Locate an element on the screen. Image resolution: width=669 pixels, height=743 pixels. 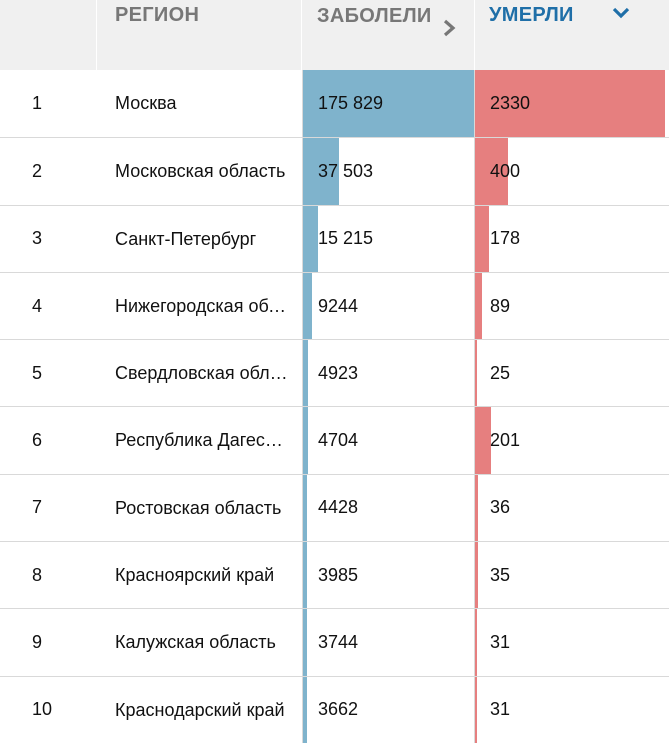
row-cases-cell: 4923 is located at coordinates (388, 373).